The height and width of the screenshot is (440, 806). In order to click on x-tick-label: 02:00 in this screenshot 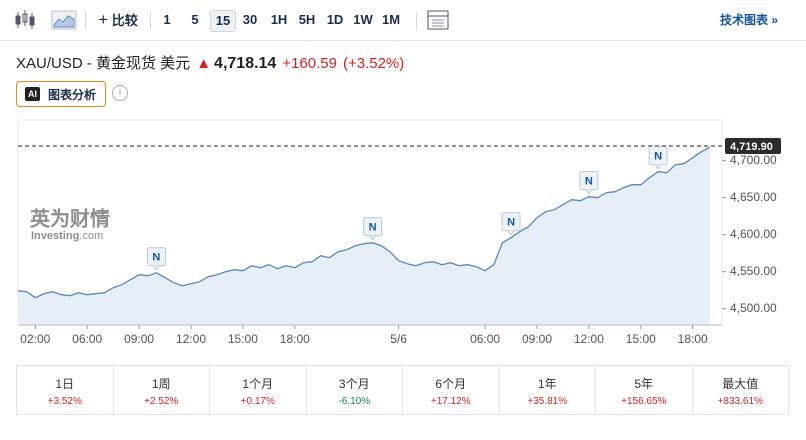, I will do `click(35, 339)`.